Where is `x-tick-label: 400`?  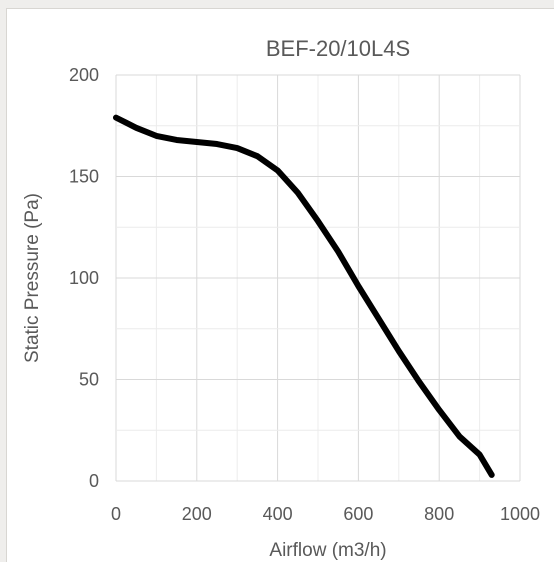 x-tick-label: 400 is located at coordinates (278, 514).